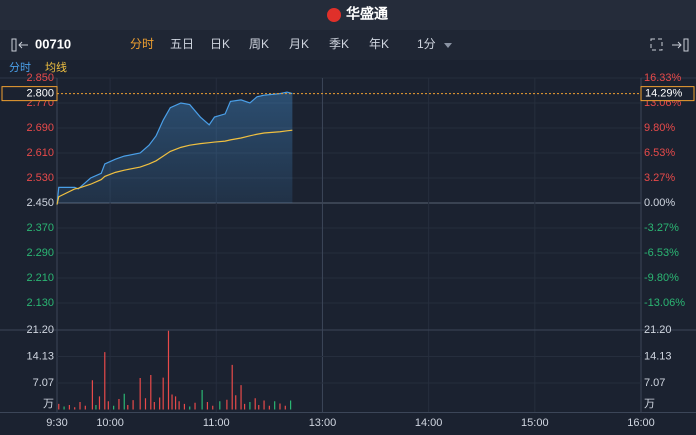  I want to click on stock-code: 00710, so click(53, 43).